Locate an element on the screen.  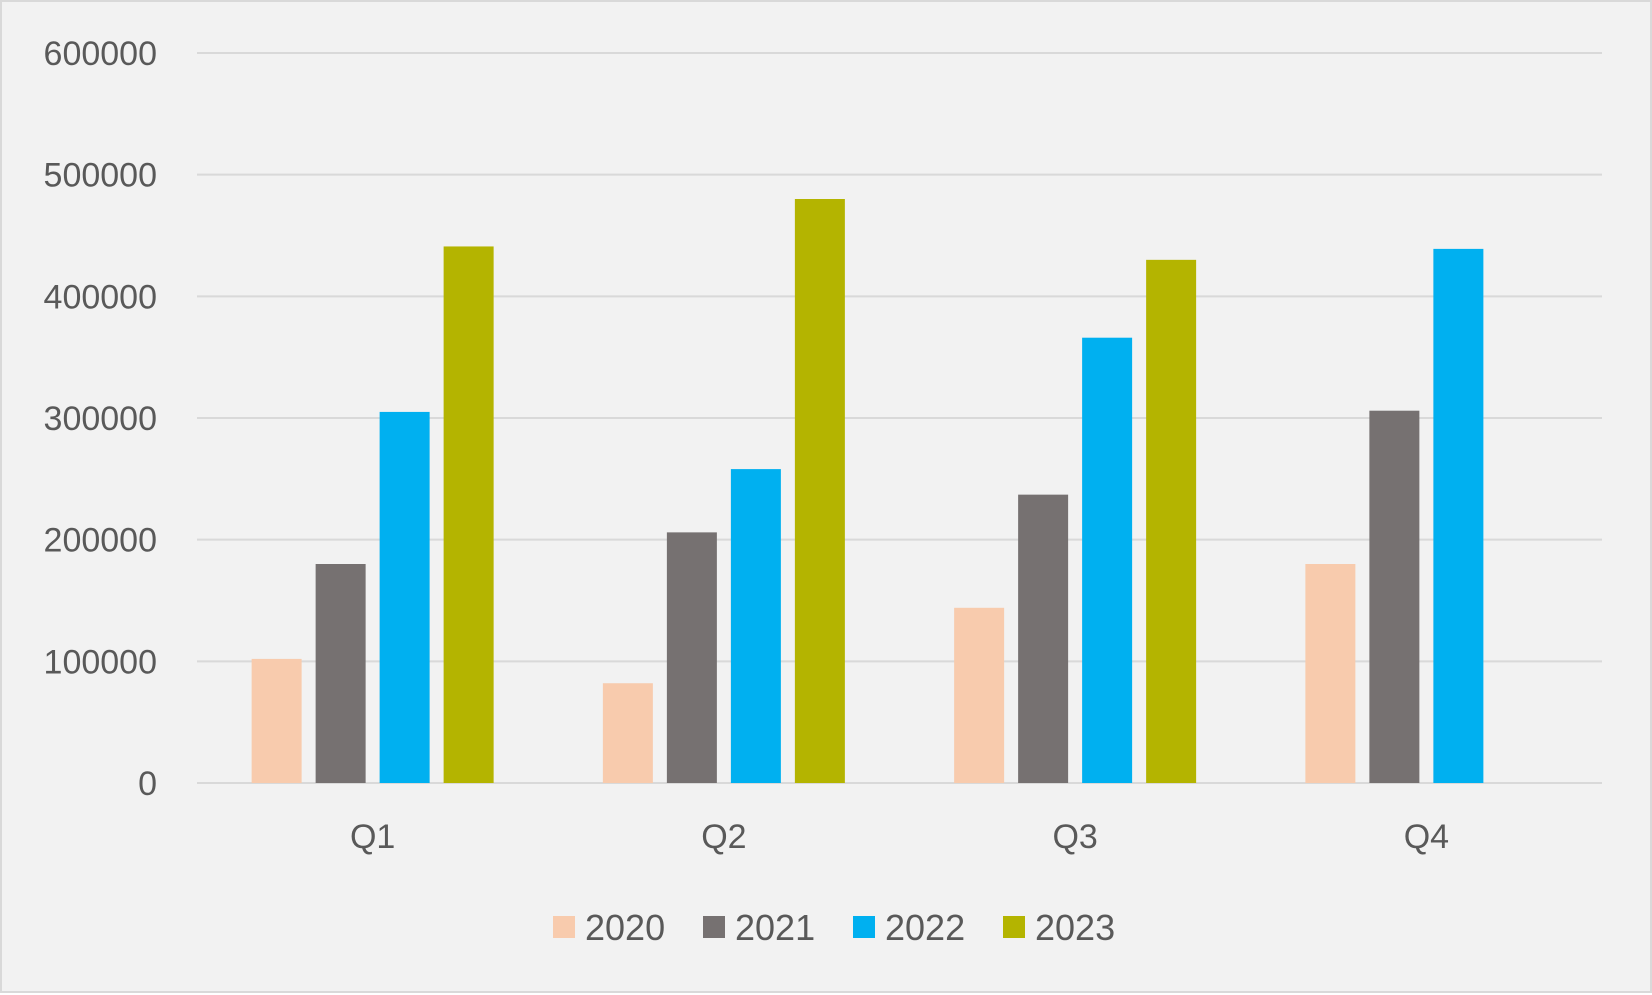
bar-q3-2021 is located at coordinates (1043, 638).